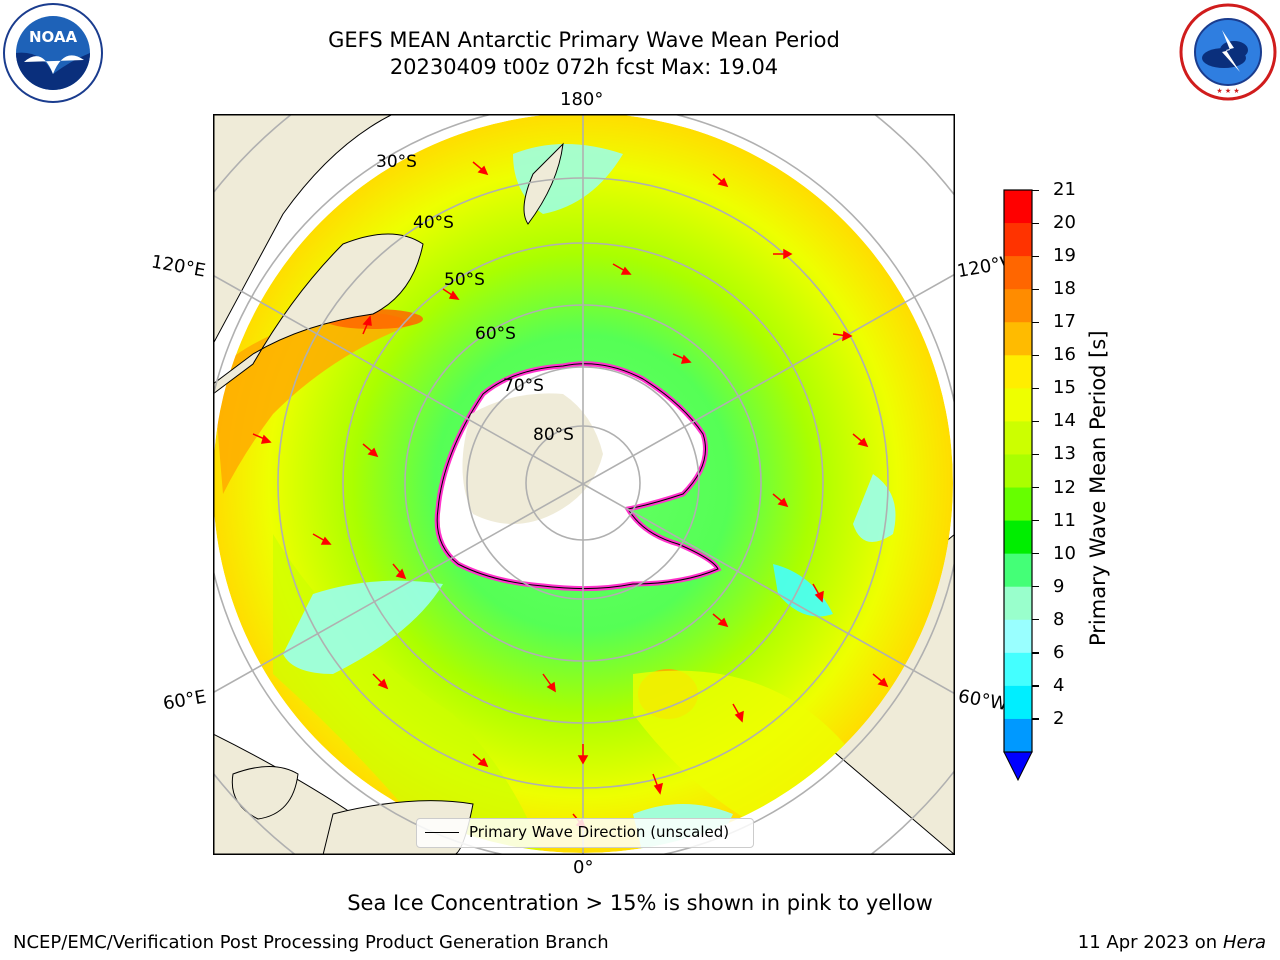  Describe the element at coordinates (1228, 52) in the screenshot. I see `nws-logo-icon: ★ ★ ★` at that location.